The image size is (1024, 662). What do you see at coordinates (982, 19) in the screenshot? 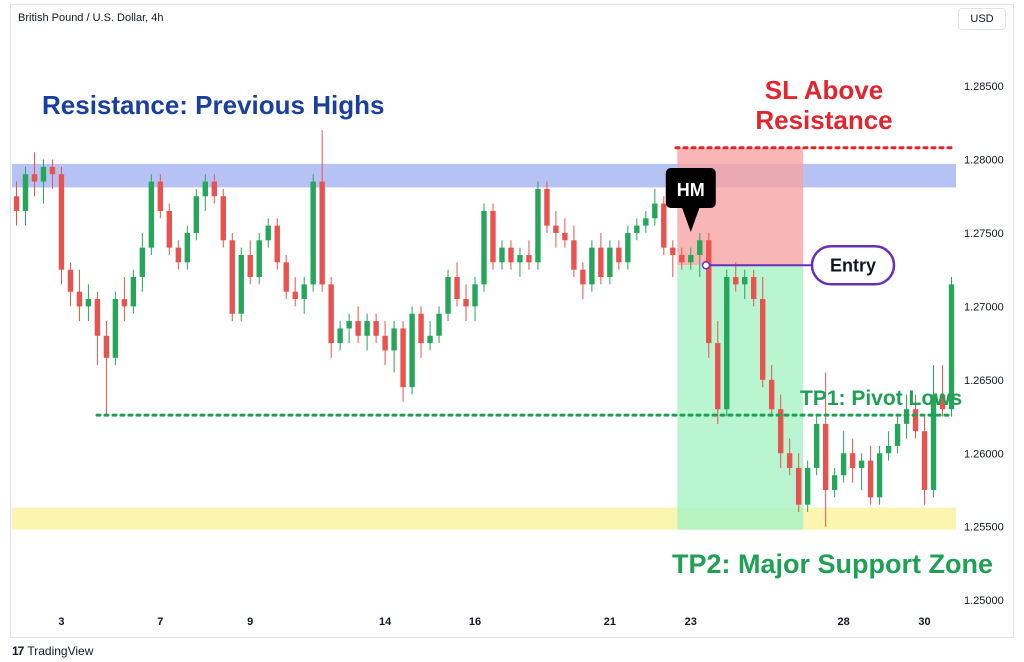
I see `currency-button: USD` at bounding box center [982, 19].